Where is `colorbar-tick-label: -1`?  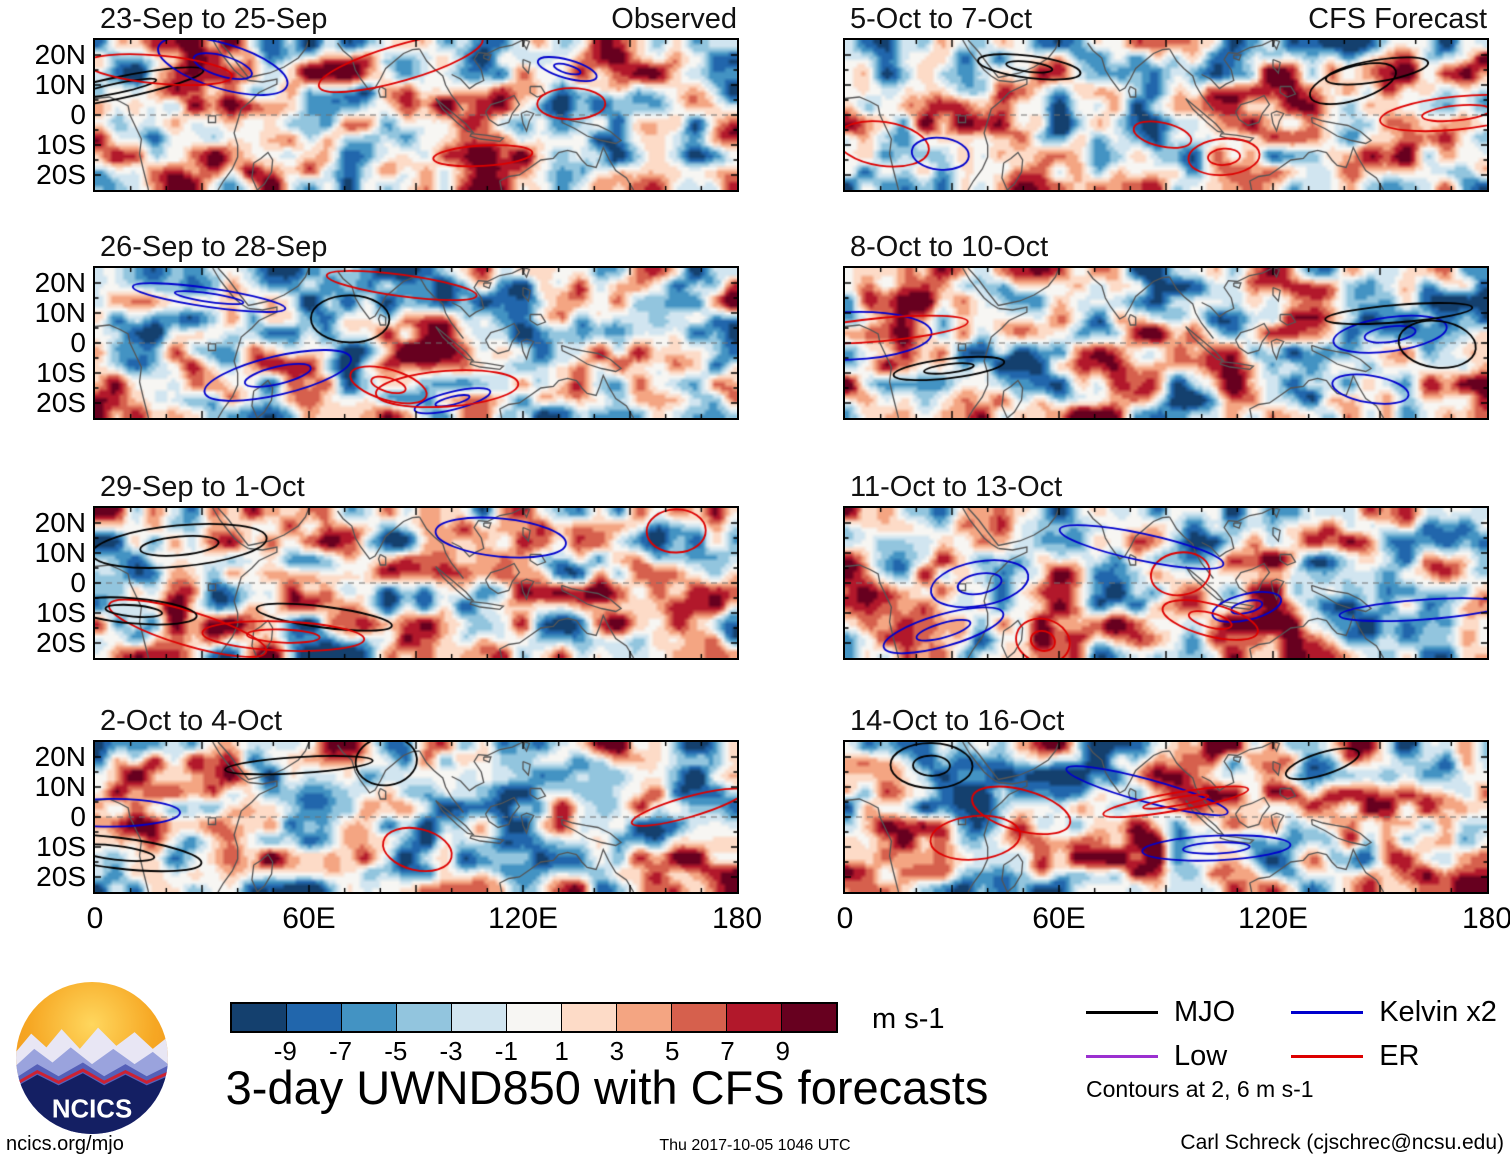 colorbar-tick-label: -1 is located at coordinates (506, 1051).